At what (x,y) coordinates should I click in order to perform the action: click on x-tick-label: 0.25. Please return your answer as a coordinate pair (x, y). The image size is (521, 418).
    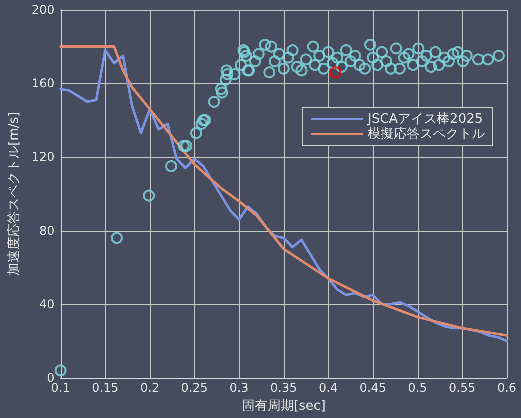
    Looking at the image, I should click on (194, 388).